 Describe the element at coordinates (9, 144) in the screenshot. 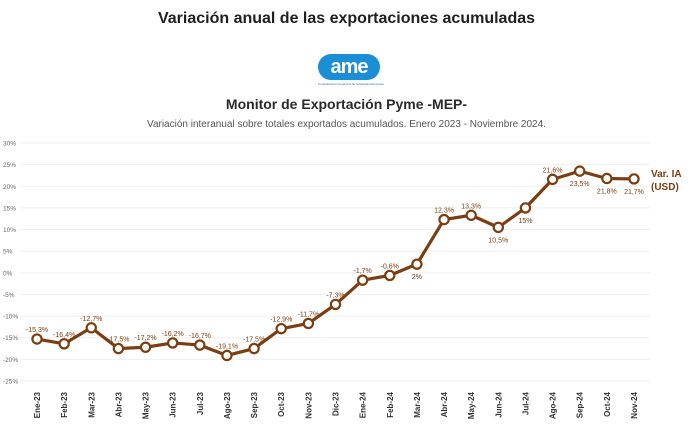

I see `y-tick-label: 30%` at that location.